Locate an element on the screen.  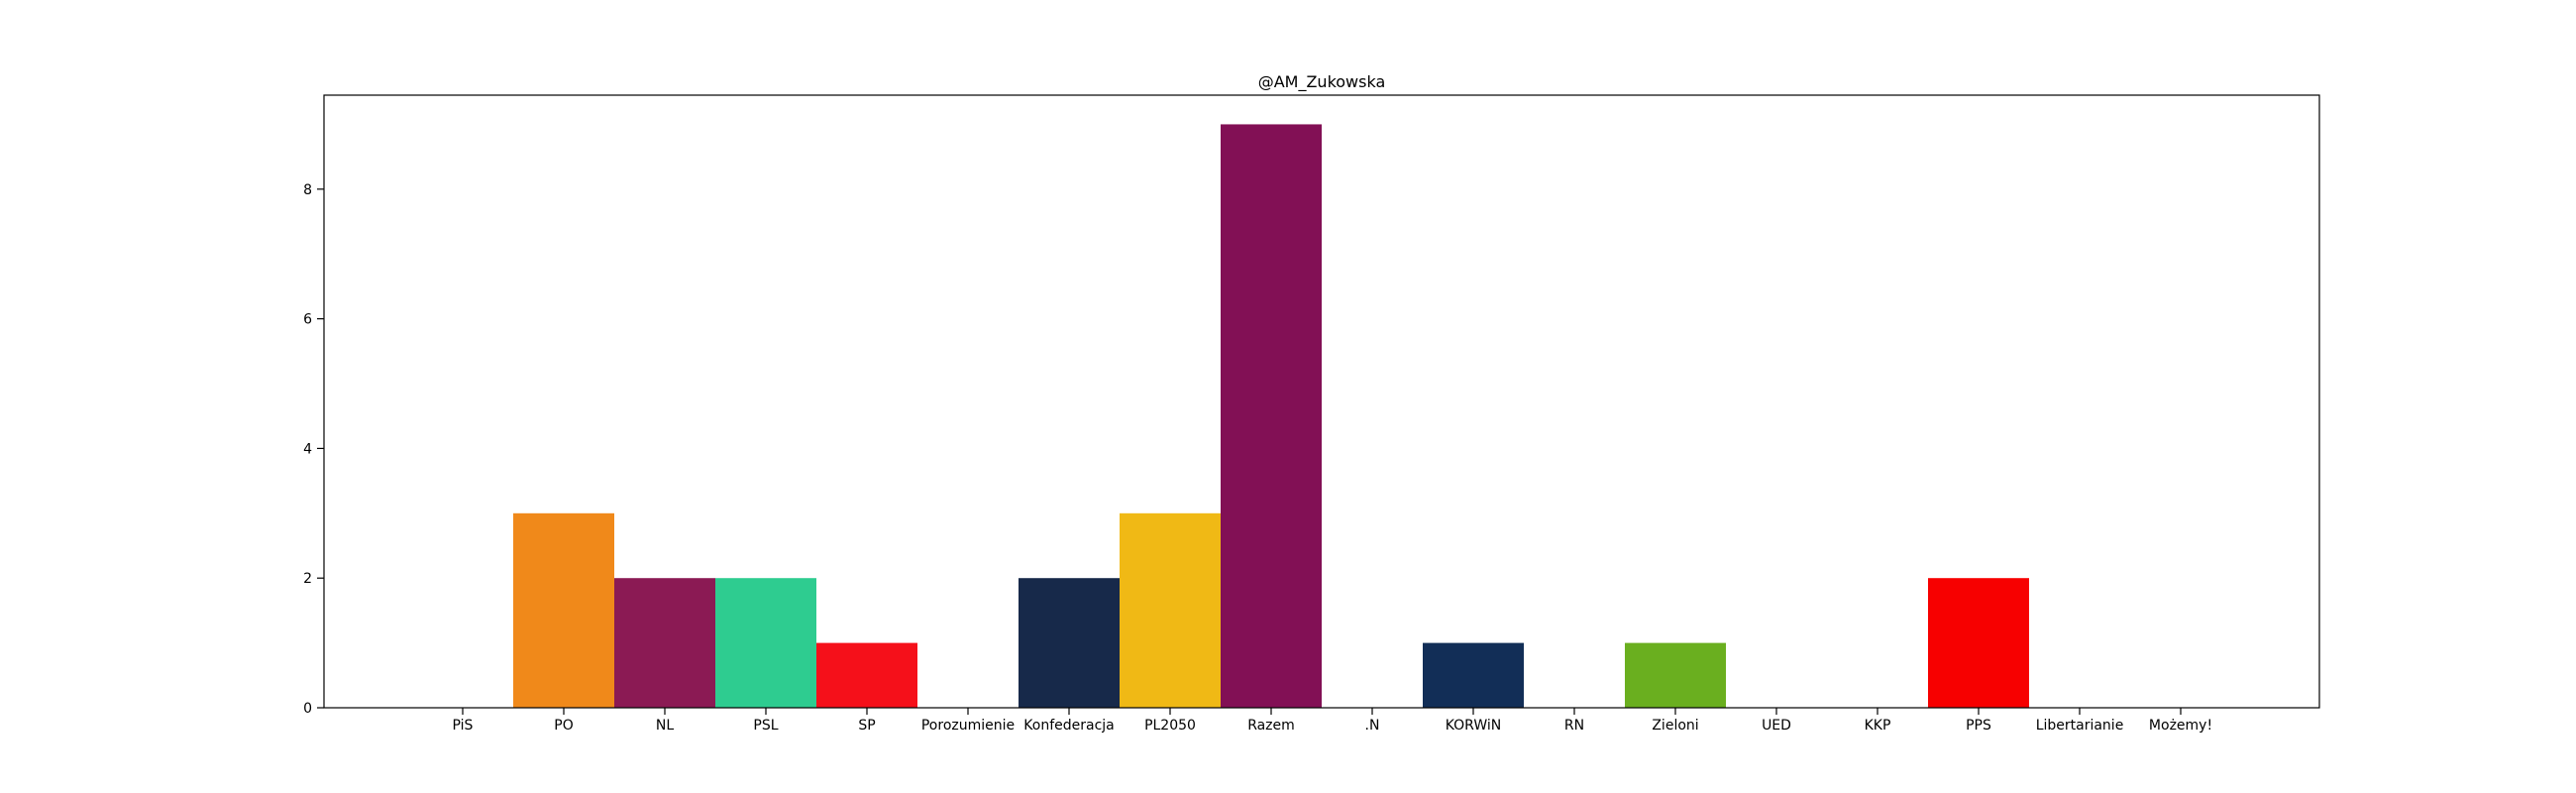
chart-title: @AM_Zukowska is located at coordinates (1322, 82).